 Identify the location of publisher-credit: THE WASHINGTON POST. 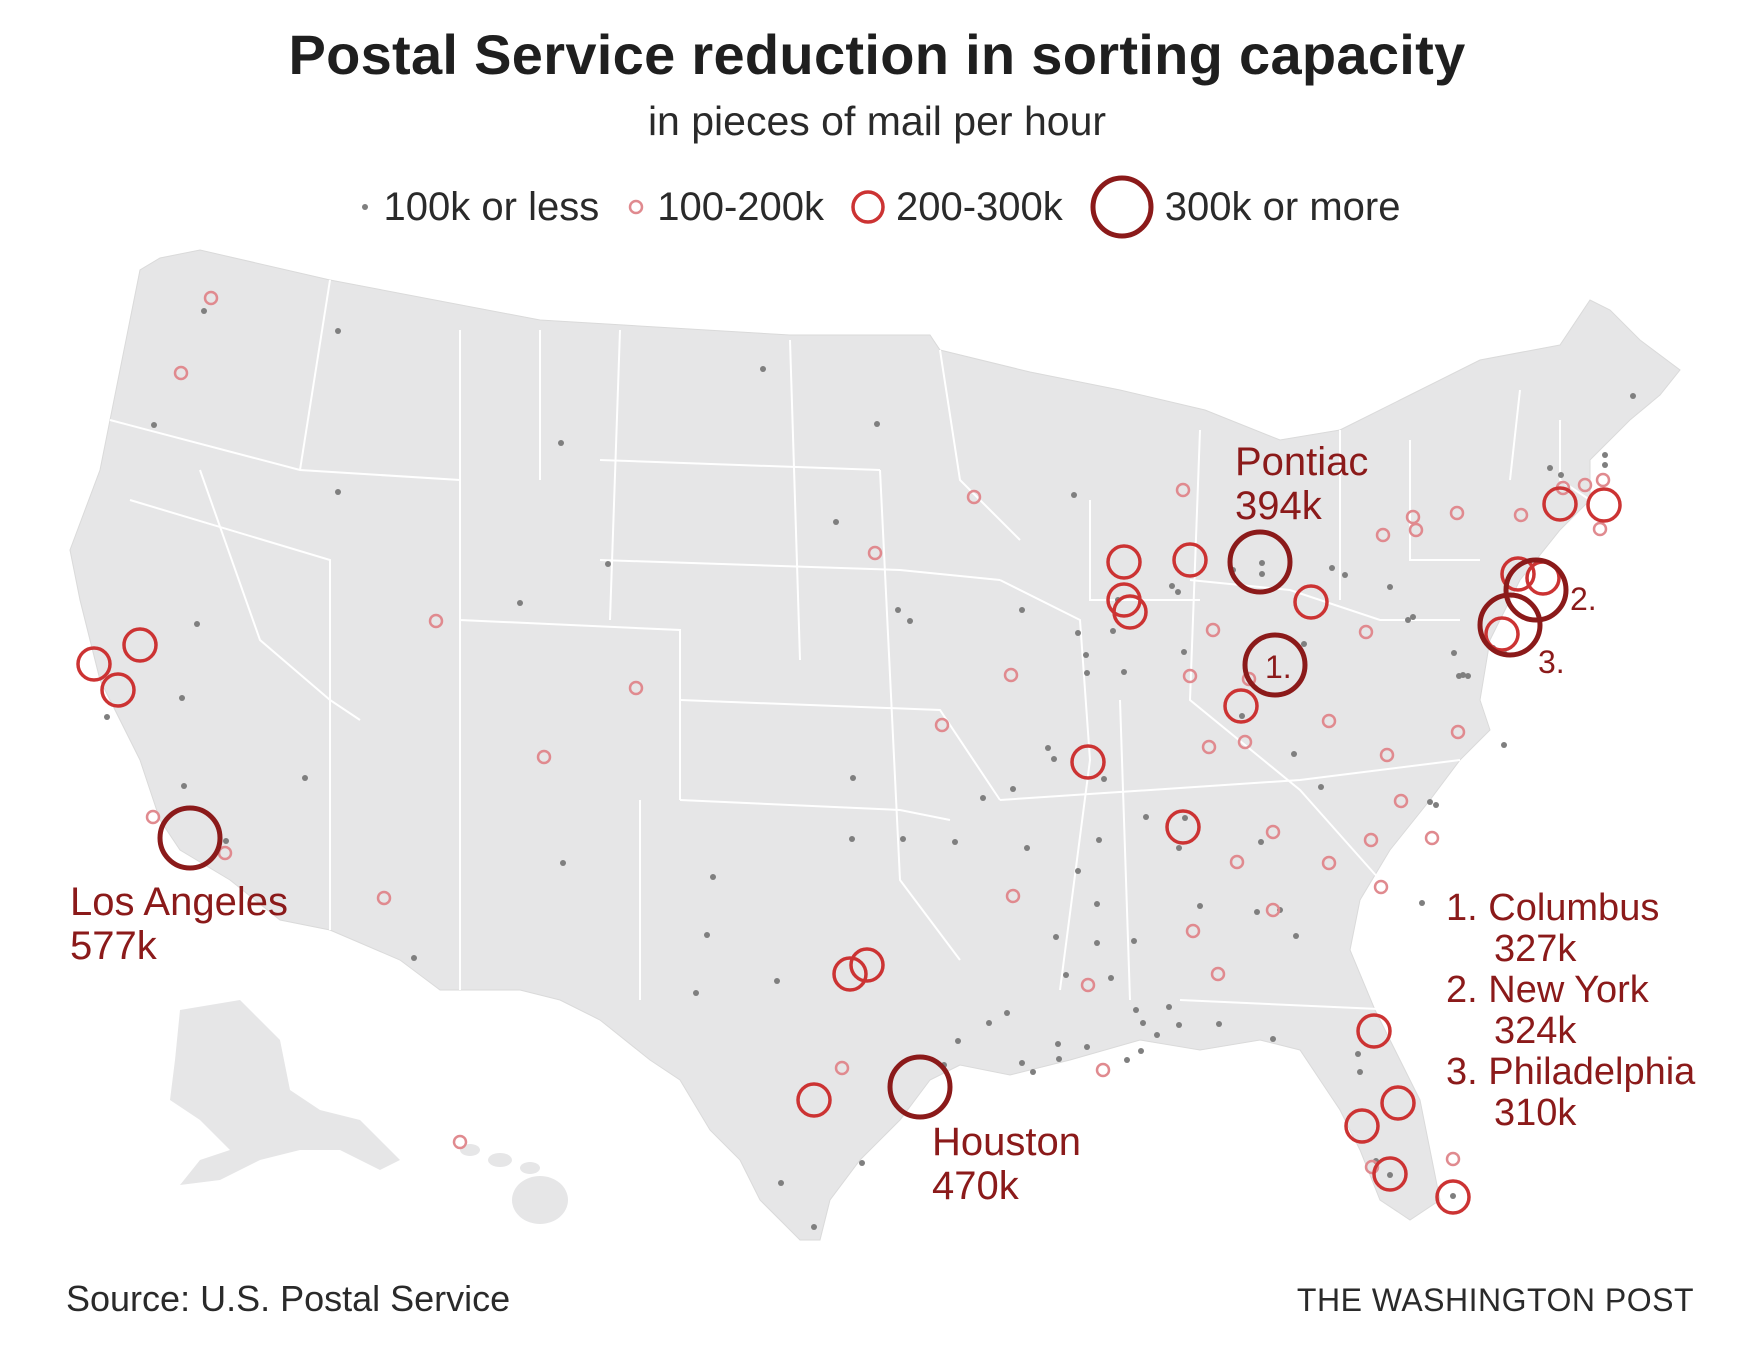
(1495, 1300).